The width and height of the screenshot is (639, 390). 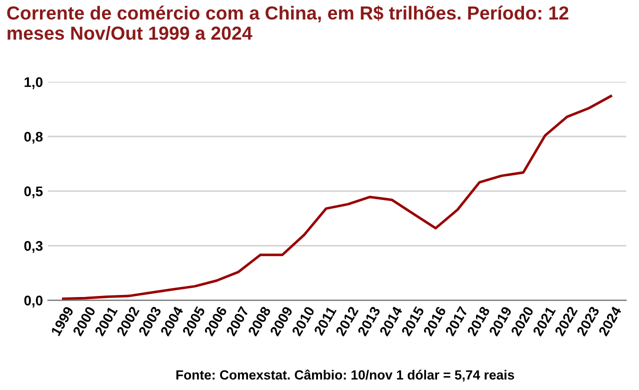 What do you see at coordinates (287, 23) in the screenshot?
I see `chart-title: Corrente de comércio com a China, em R$ trilhões. Período: 12 meses Nov/Out 1999 a 2024` at bounding box center [287, 23].